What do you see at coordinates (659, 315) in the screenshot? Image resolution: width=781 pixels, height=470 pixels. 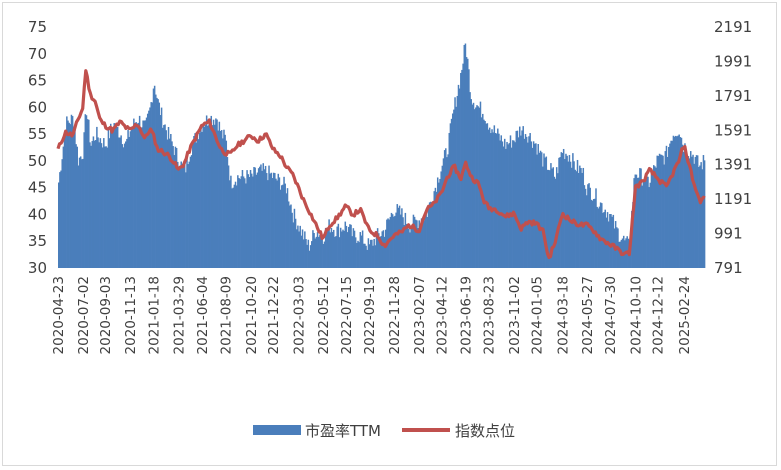 I see `x-tick-label: 2024-12-12` at bounding box center [659, 315].